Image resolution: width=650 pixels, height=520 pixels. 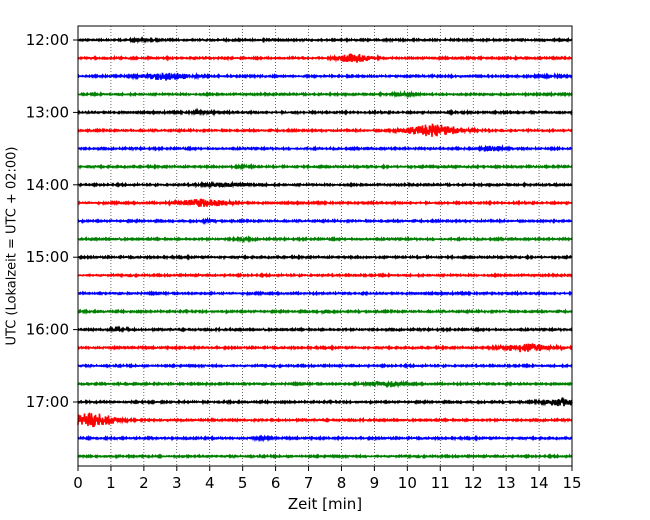 I want to click on x-tick-label: 13, so click(x=506, y=483).